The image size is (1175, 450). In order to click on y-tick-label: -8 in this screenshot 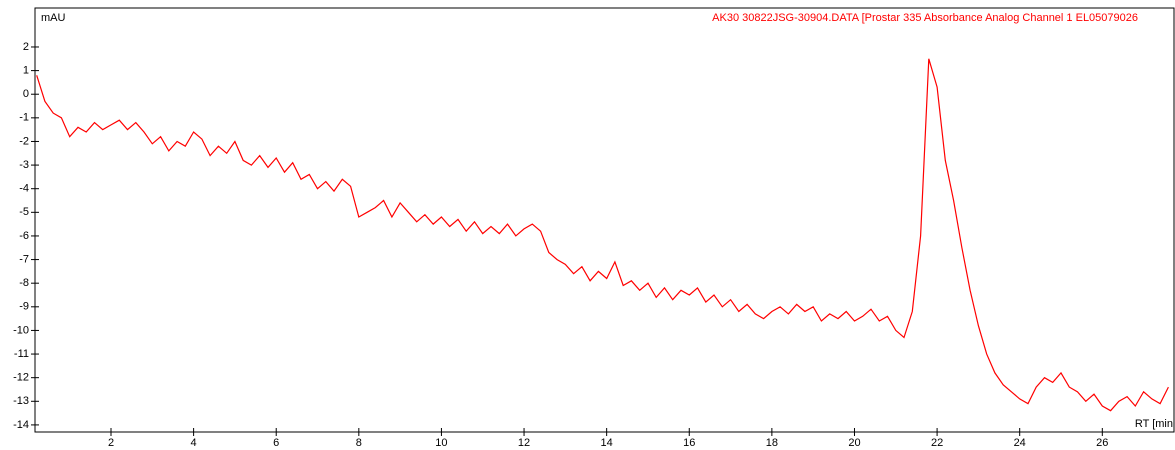, I will do `click(24, 283)`.